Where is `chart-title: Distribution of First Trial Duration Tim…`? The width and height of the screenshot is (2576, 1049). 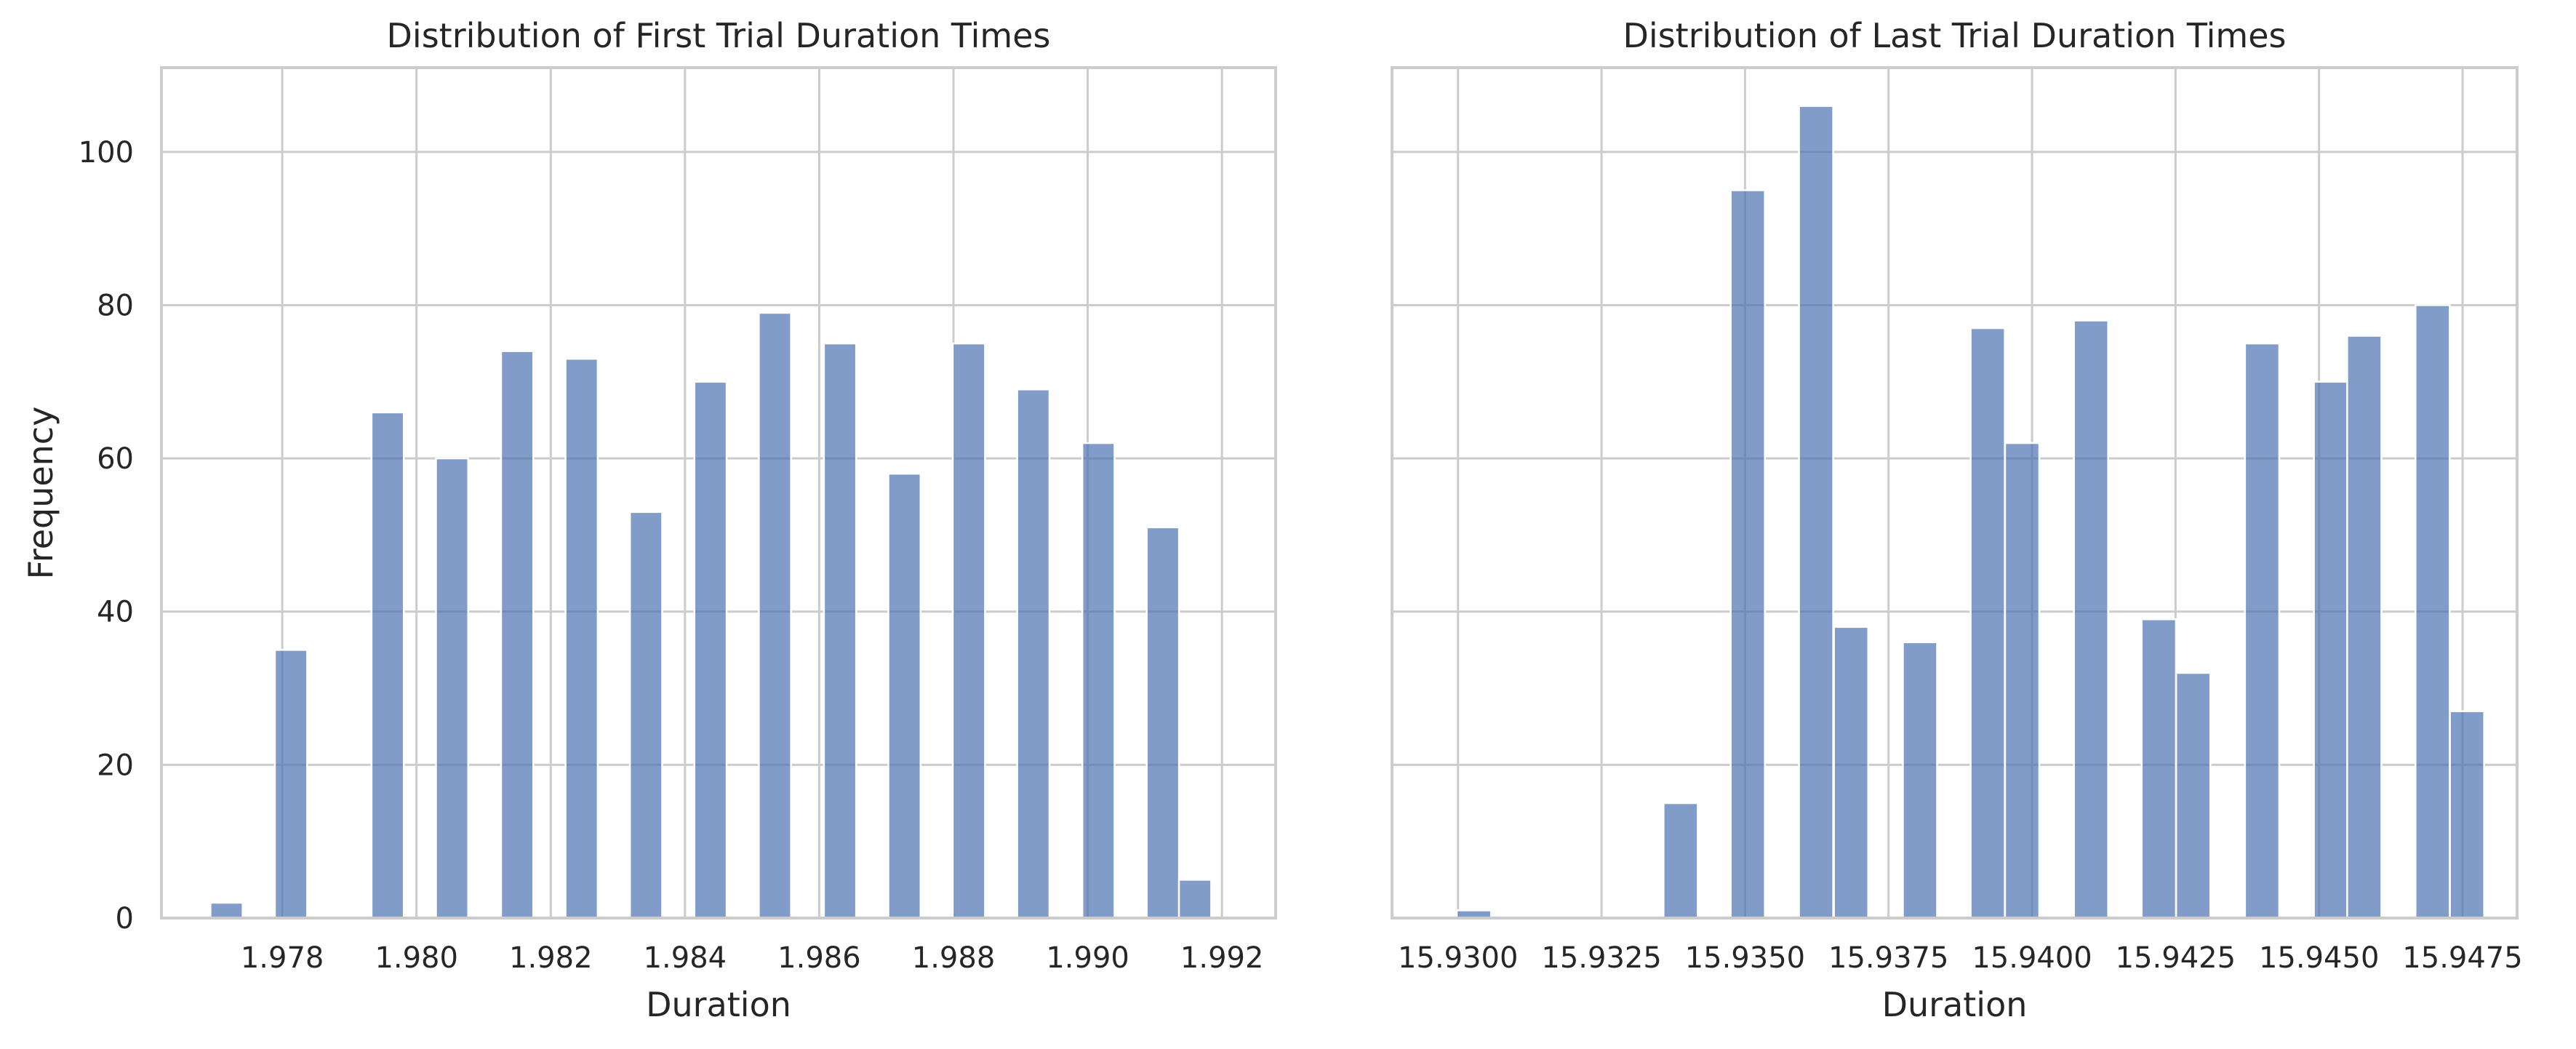 chart-title: Distribution of First Trial Duration Tim… is located at coordinates (719, 35).